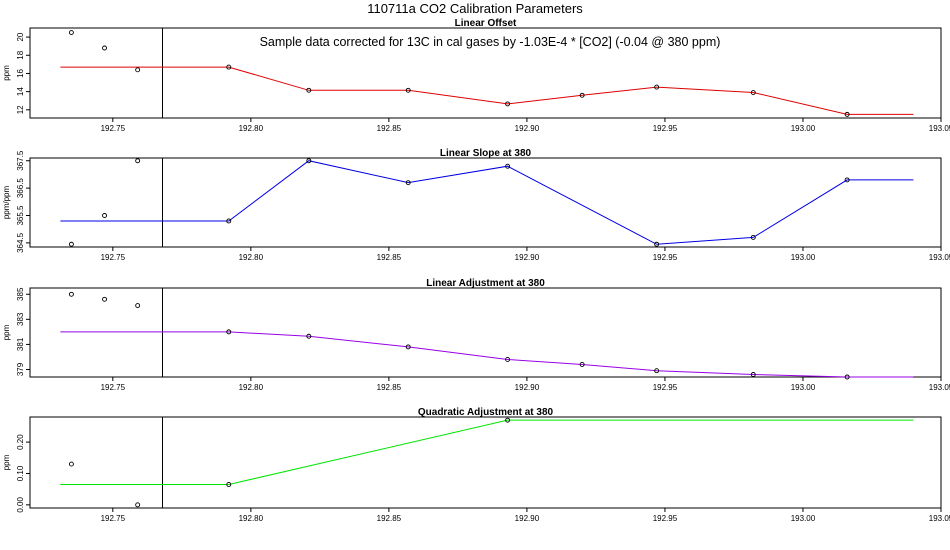  I want to click on y-tick-label: 367.5, so click(20, 160).